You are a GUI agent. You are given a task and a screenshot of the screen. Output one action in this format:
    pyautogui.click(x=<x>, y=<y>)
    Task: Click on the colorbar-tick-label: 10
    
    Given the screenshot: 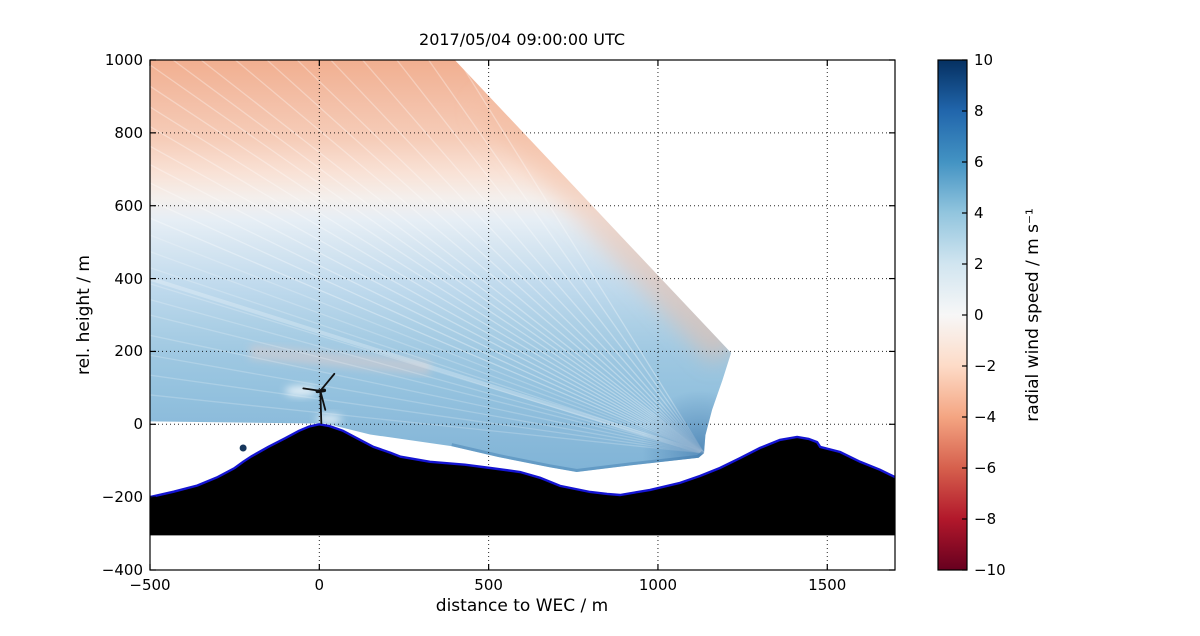 What is the action you would take?
    pyautogui.click(x=984, y=60)
    